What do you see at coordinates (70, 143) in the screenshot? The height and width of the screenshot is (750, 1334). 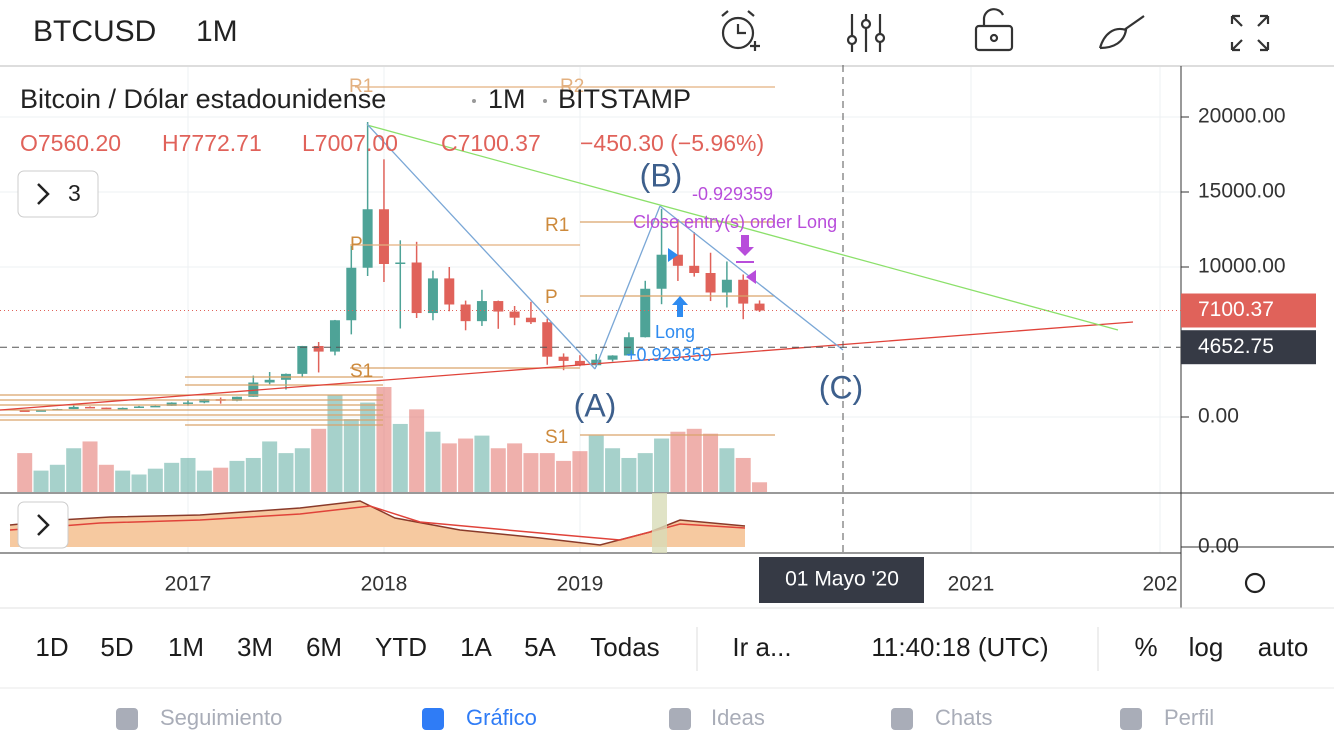 I see `legend-open: O7560.20` at bounding box center [70, 143].